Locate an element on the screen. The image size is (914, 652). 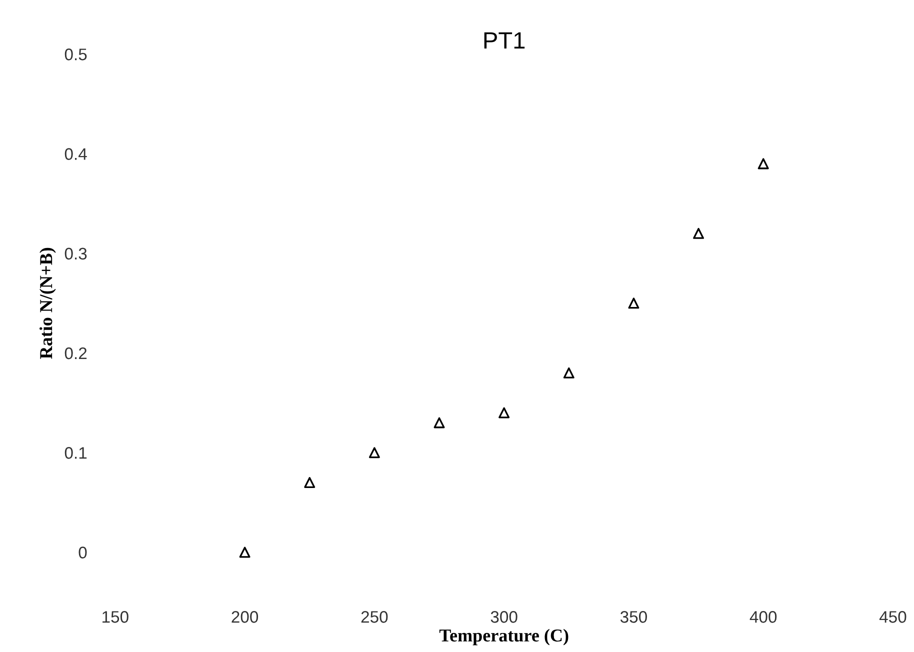
y-tick-label: 0.4 is located at coordinates (75, 154).